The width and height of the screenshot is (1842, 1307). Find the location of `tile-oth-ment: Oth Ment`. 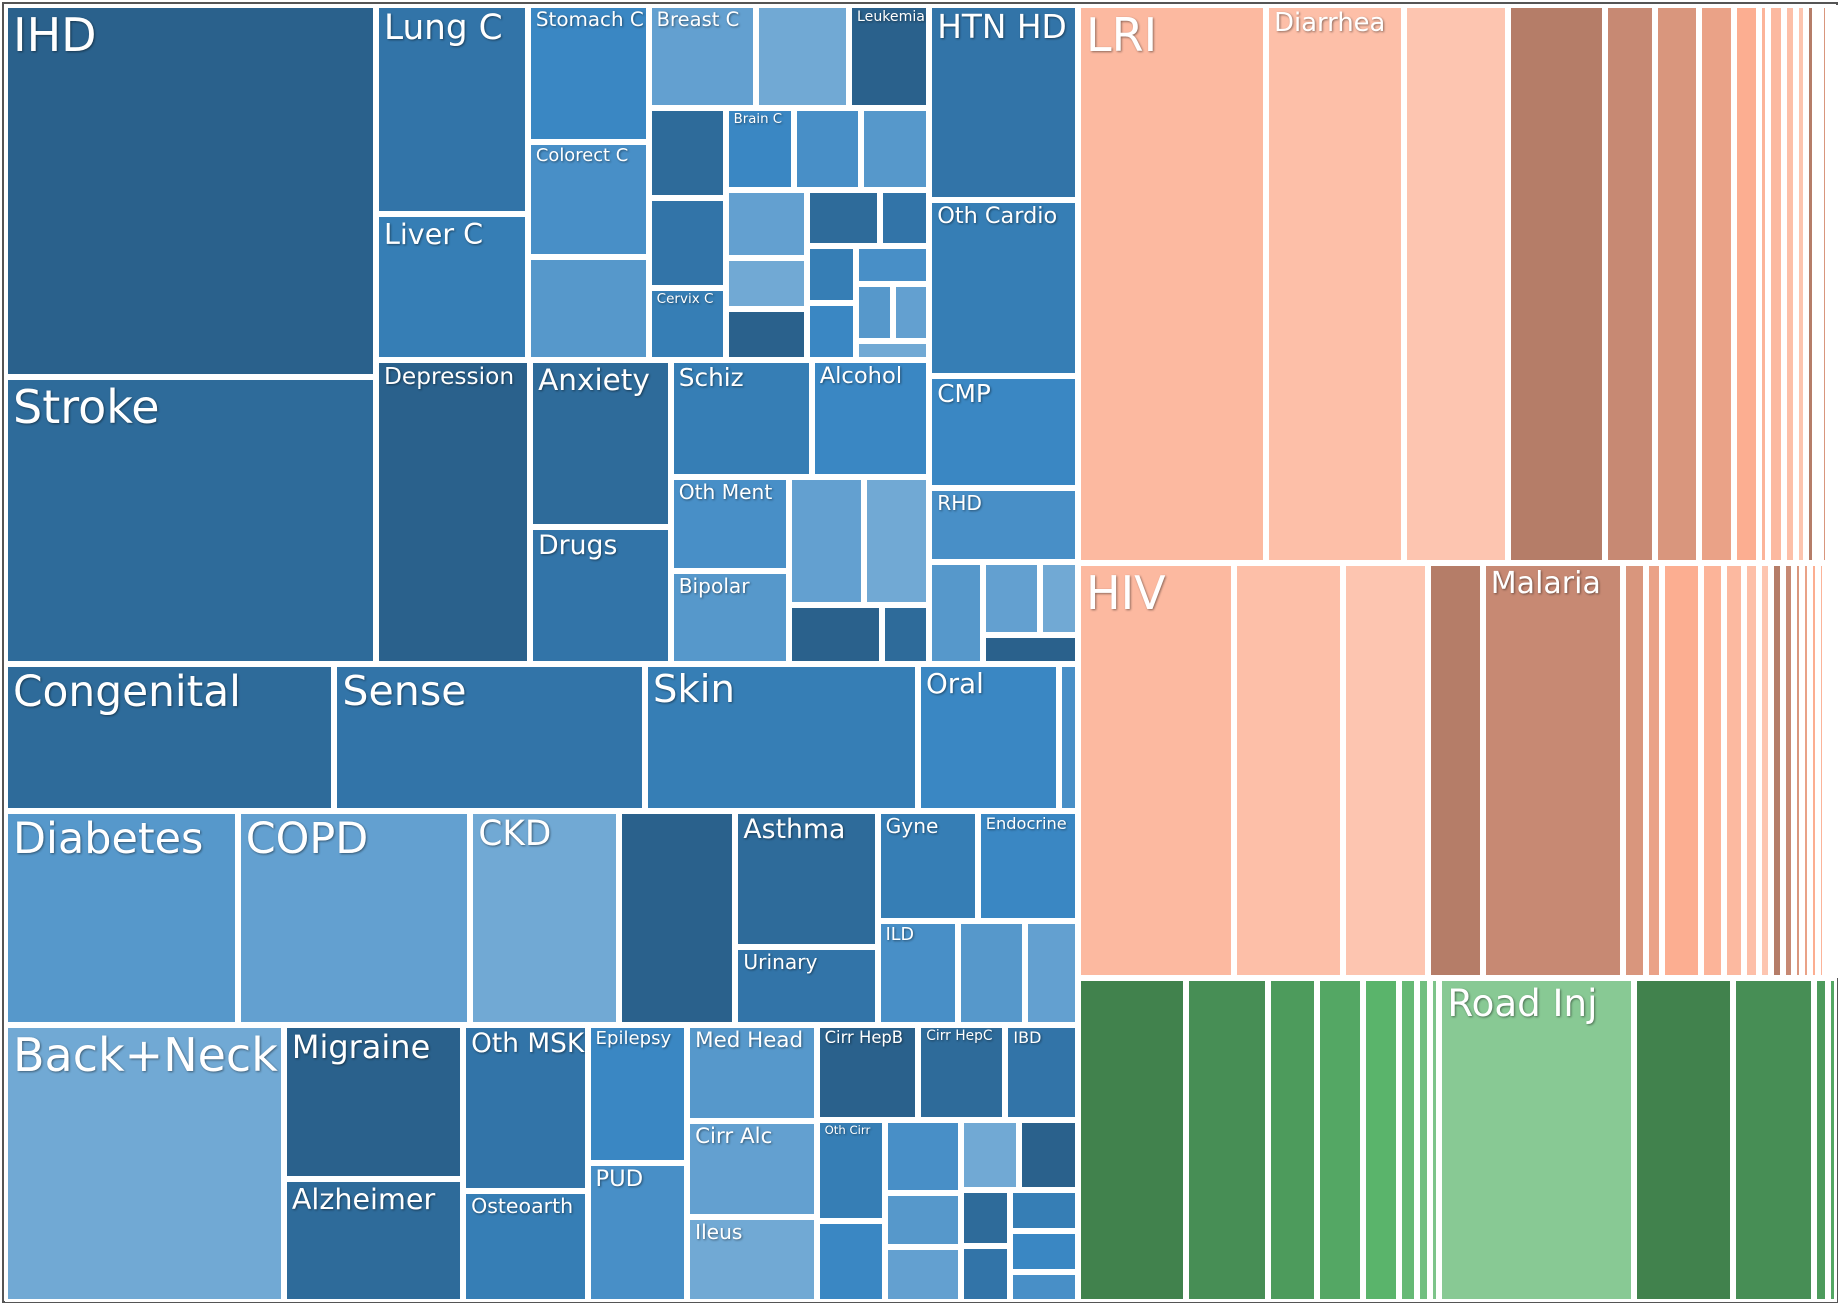

tile-oth-ment: Oth Ment is located at coordinates (729, 524).